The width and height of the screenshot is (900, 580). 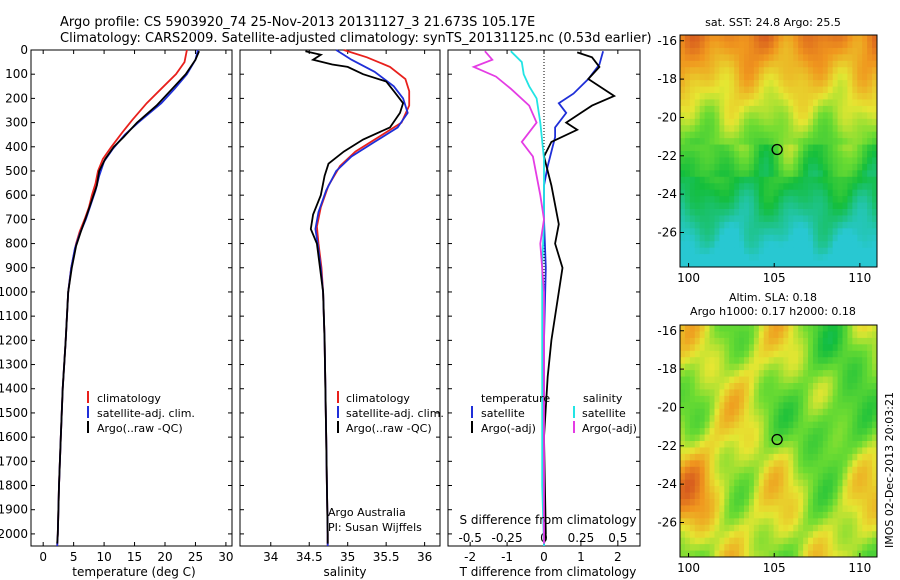 I want to click on y-tick-label: -26, so click(x=667, y=522).